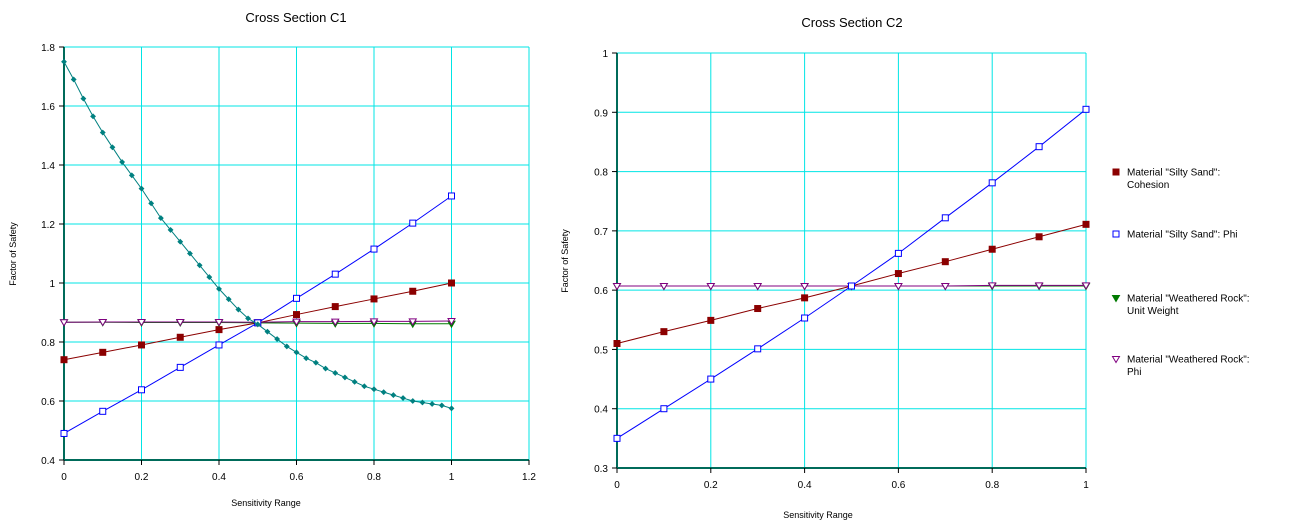 This screenshot has height=522, width=1299. What do you see at coordinates (601, 350) in the screenshot?
I see `y-tick-label: 0.5` at bounding box center [601, 350].